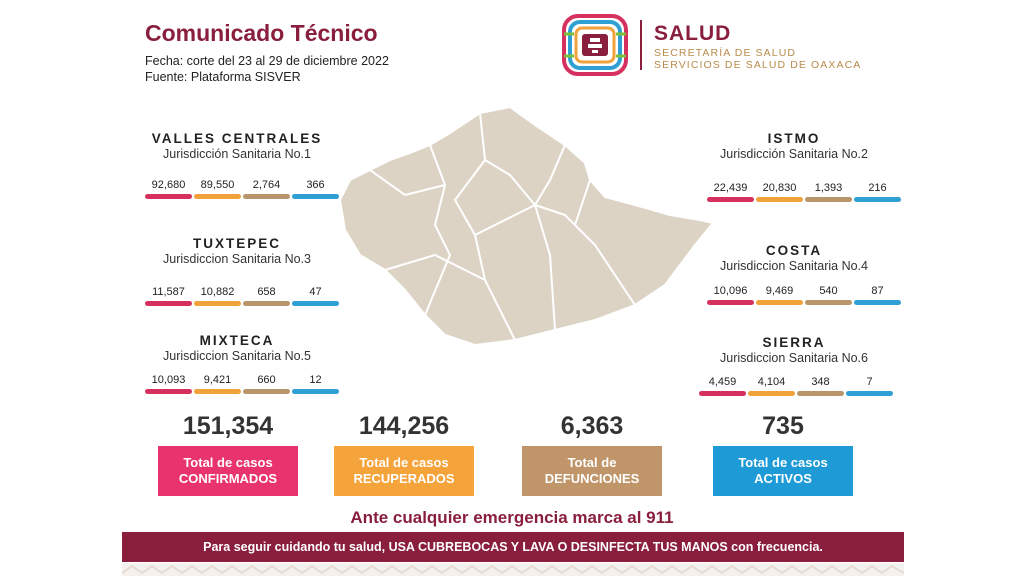 This screenshot has width=1024, height=576. I want to click on total-value: 735, so click(783, 426).